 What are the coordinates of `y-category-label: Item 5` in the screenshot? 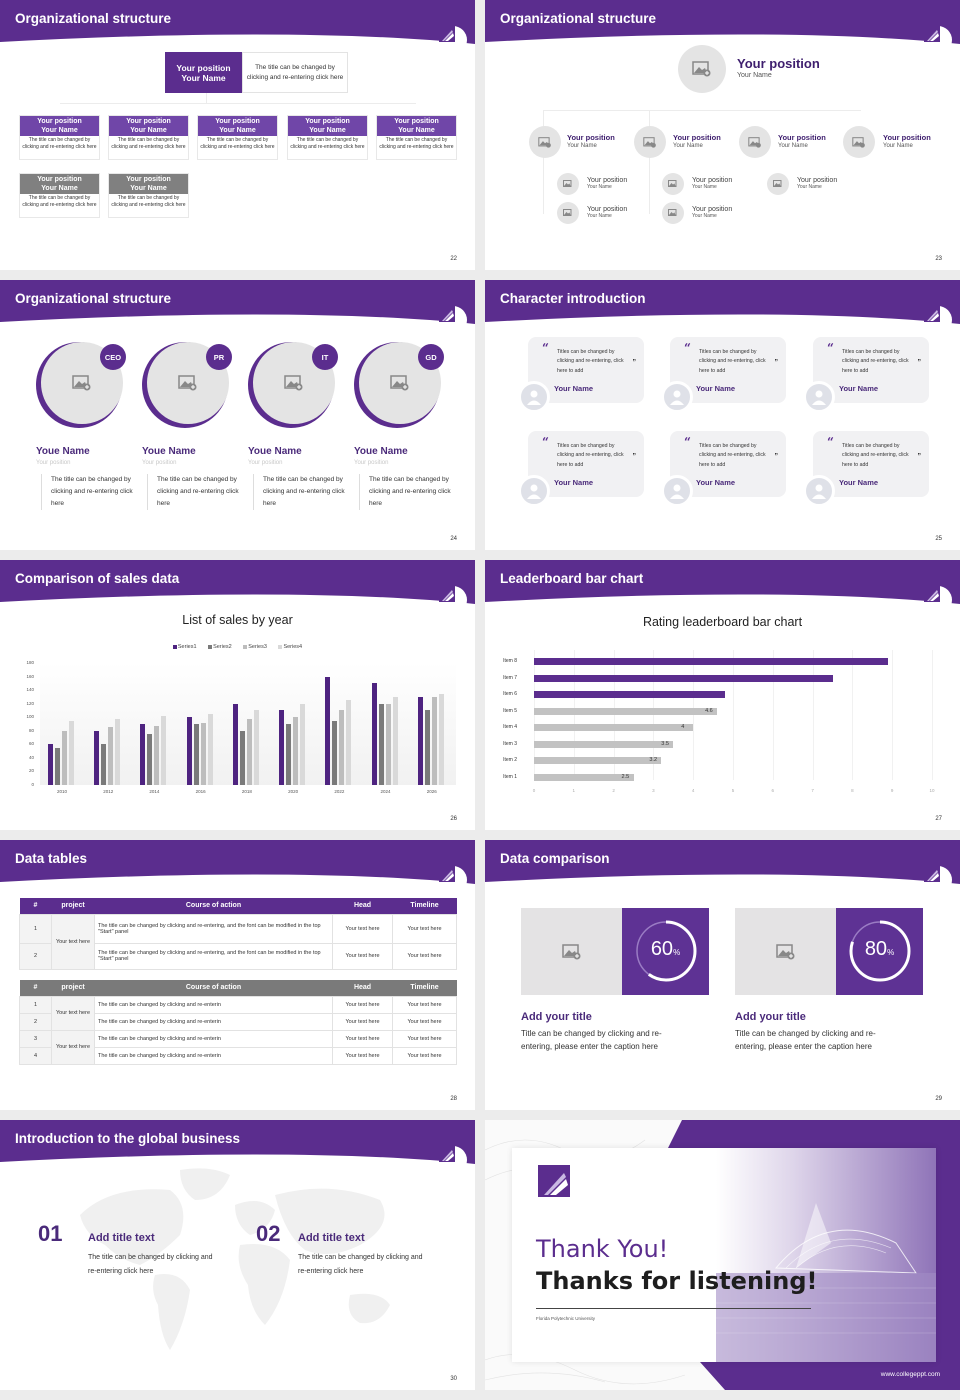 It's located at (510, 710).